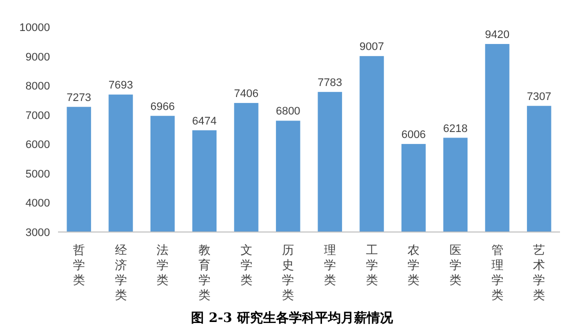  I want to click on data-label: 7693, so click(120, 86).